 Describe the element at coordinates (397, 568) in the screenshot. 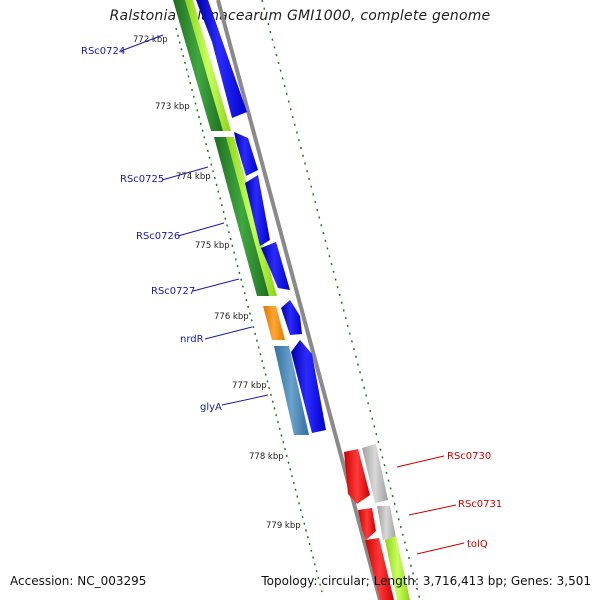

I see `gene-tolq-feature-lime` at that location.